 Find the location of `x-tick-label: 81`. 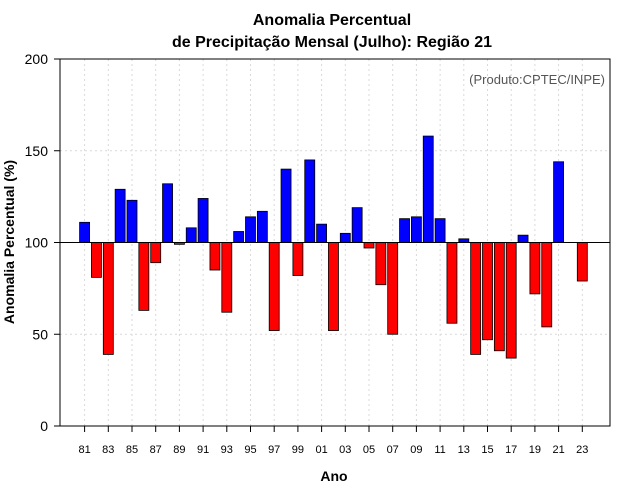

x-tick-label: 81 is located at coordinates (84, 450).